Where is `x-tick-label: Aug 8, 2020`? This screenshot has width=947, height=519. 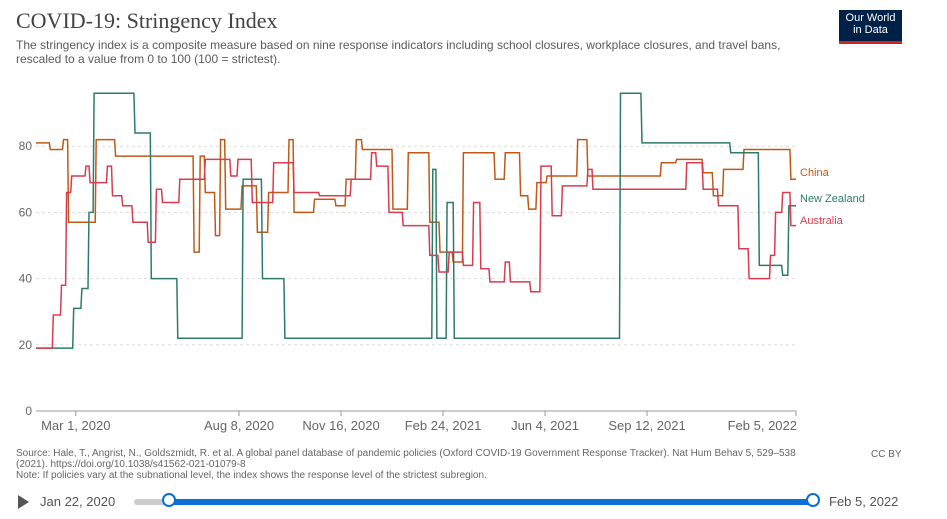
x-tick-label: Aug 8, 2020 is located at coordinates (239, 425).